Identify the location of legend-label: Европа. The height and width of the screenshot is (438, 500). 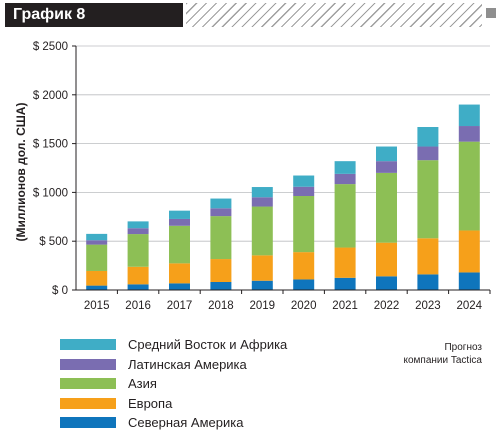
(150, 403).